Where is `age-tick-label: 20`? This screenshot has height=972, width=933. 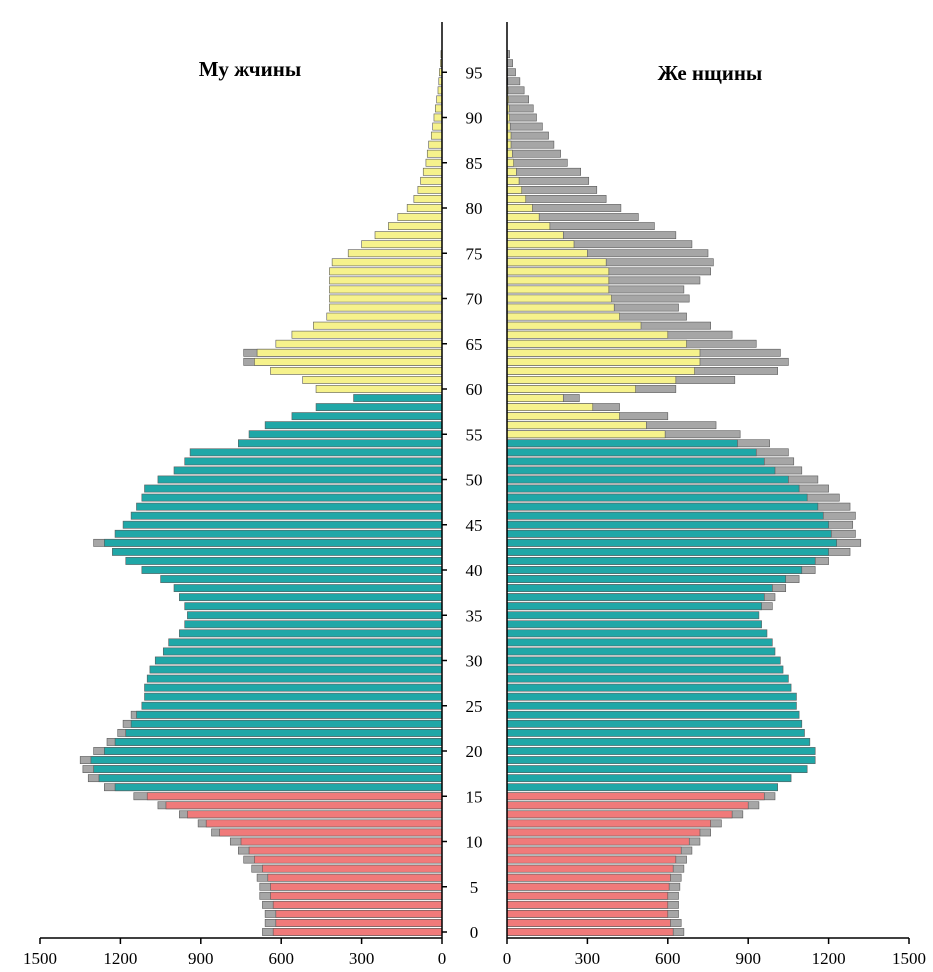
age-tick-label: 20 is located at coordinates (474, 751).